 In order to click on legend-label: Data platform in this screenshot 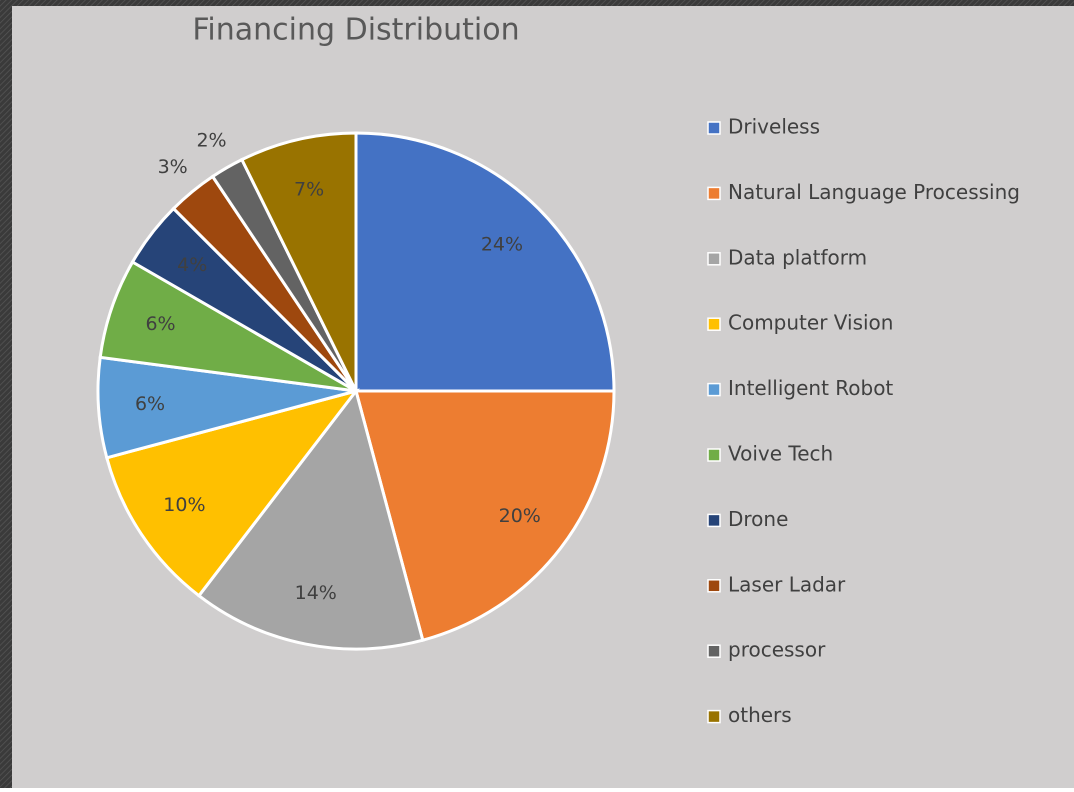, I will do `click(797, 257)`.